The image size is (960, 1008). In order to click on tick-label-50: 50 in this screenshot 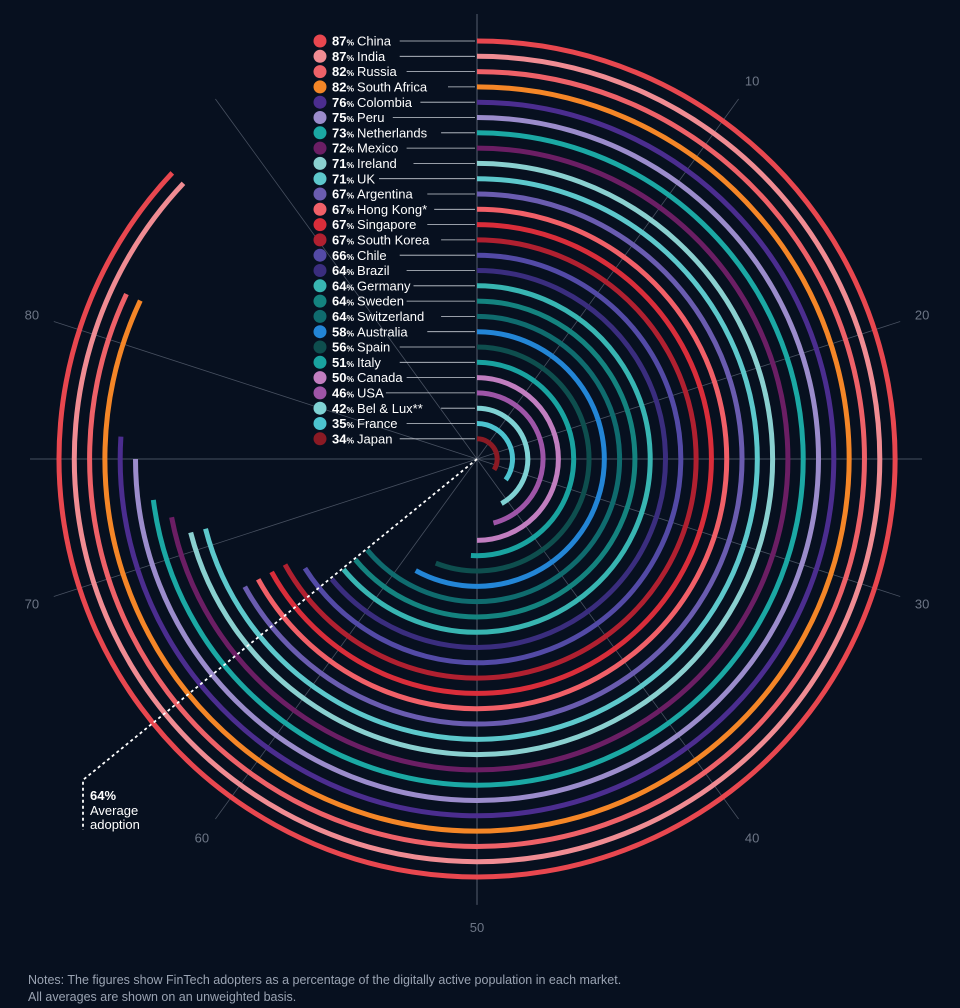, I will do `click(477, 927)`.